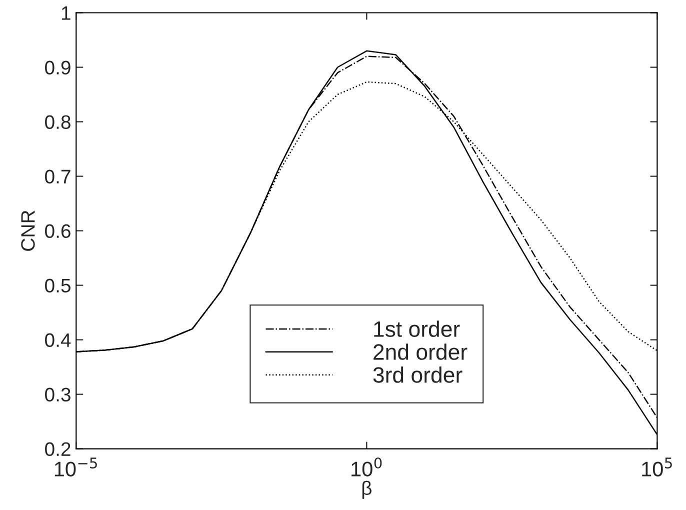 The width and height of the screenshot is (686, 510). What do you see at coordinates (657, 467) in the screenshot?
I see `x-tick-label: 10$^{5}$` at bounding box center [657, 467].